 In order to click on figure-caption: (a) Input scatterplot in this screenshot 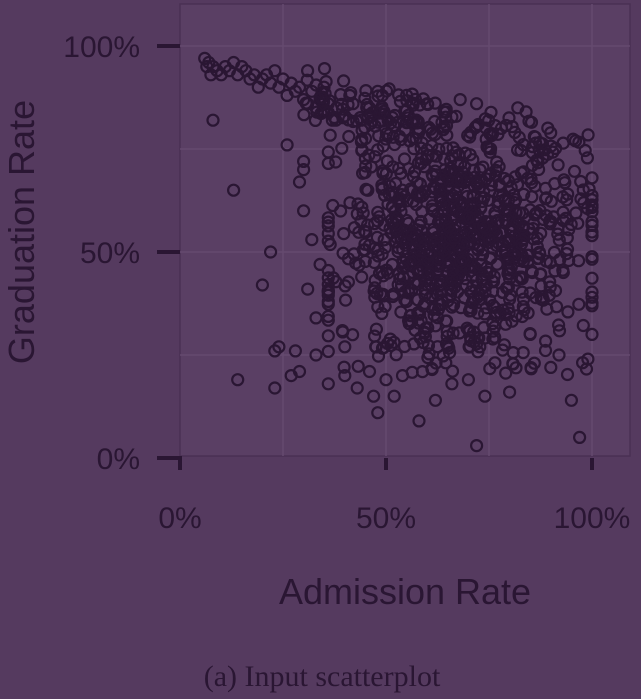, I will do `click(322, 676)`.